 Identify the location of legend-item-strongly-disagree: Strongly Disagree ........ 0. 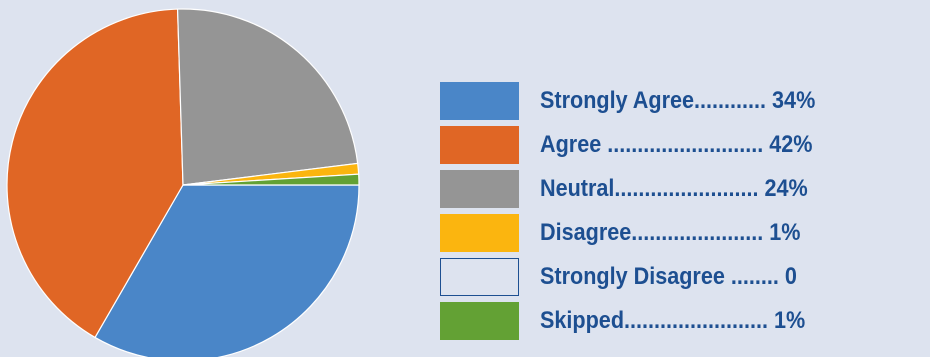
(684, 277).